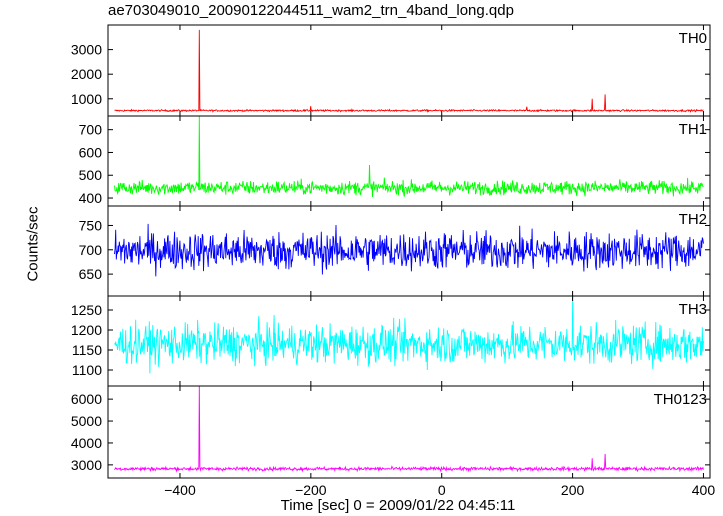 The width and height of the screenshot is (723, 516). Describe the element at coordinates (87, 350) in the screenshot. I see `y-tick-label: 1150` at that location.